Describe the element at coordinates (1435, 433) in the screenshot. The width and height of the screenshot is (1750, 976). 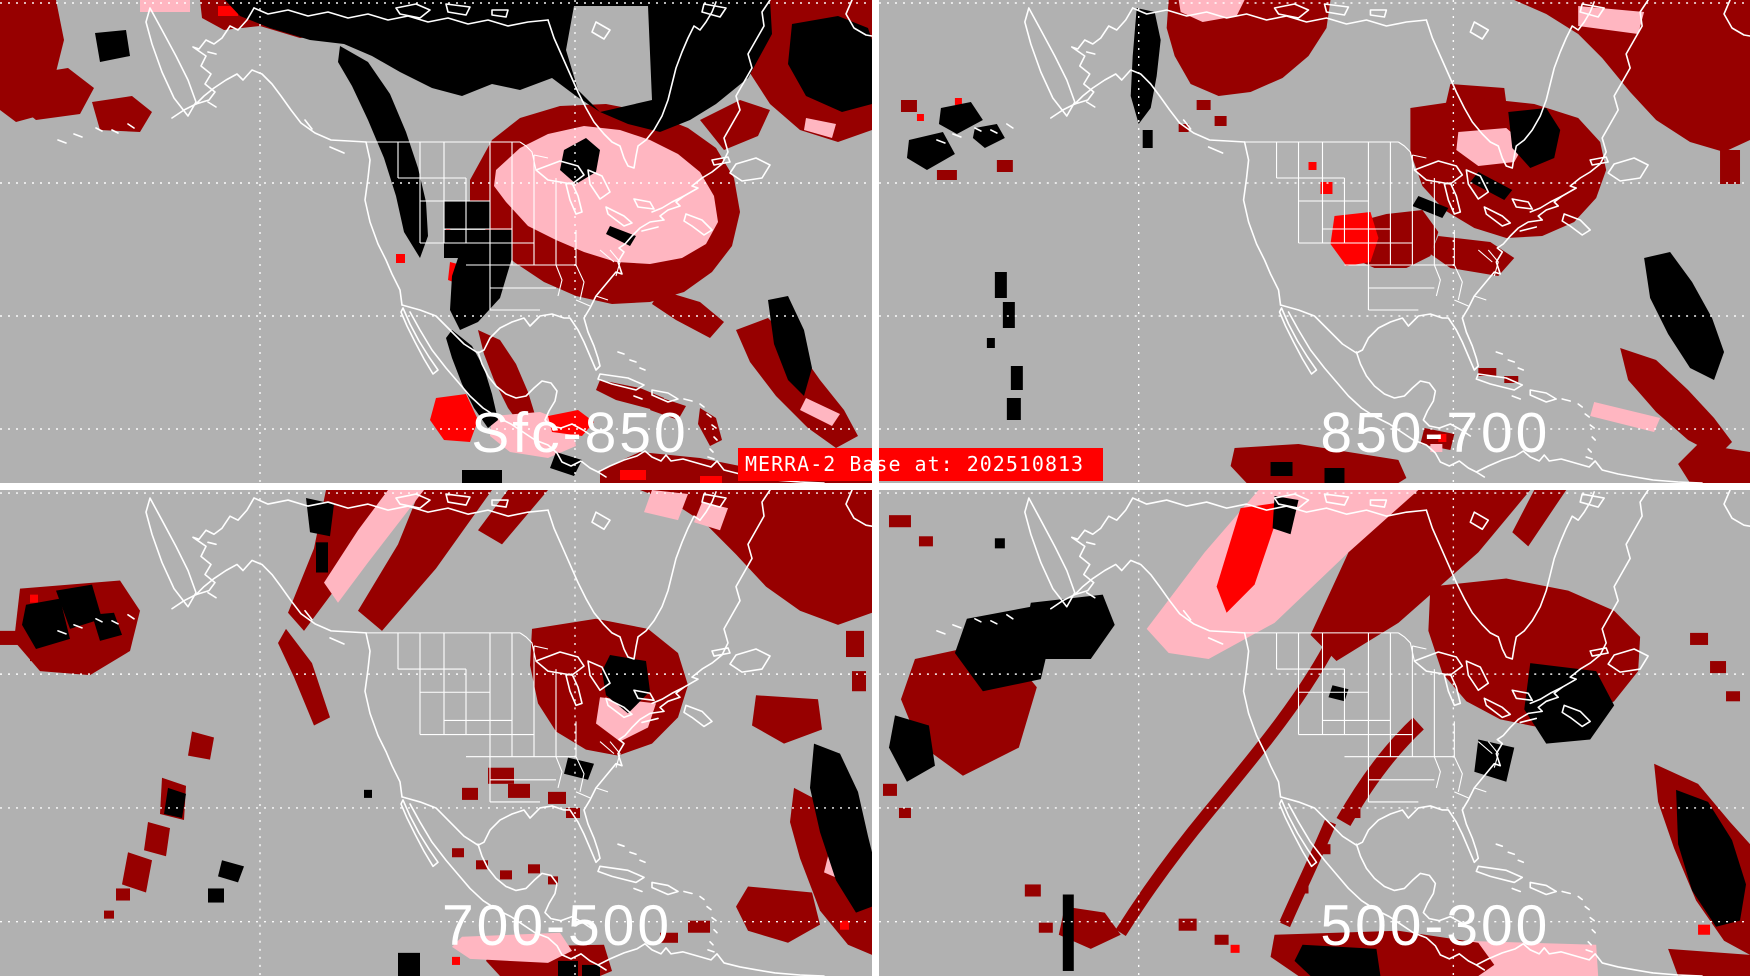
I see `panel-label: 850-700` at that location.